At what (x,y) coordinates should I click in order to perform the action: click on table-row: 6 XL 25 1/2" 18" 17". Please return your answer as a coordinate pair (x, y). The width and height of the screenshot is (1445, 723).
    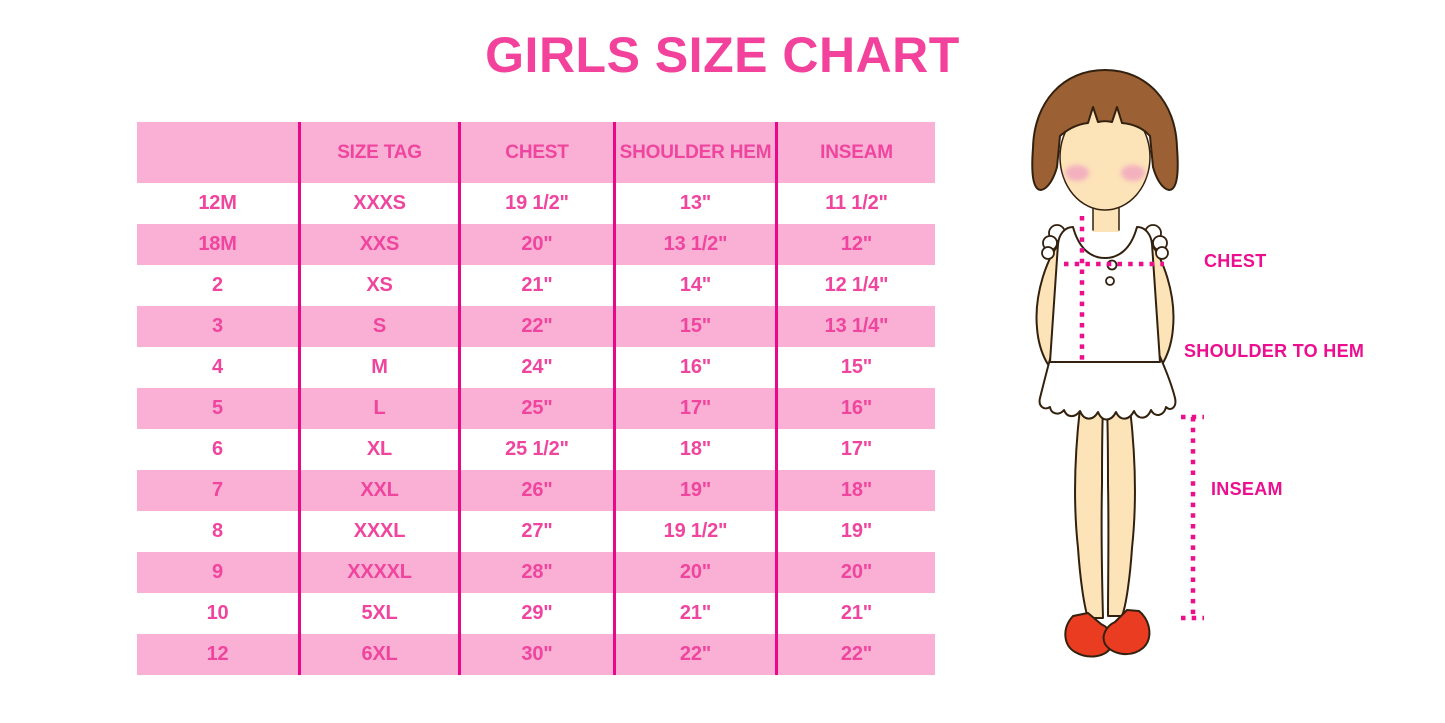
    Looking at the image, I should click on (536, 449).